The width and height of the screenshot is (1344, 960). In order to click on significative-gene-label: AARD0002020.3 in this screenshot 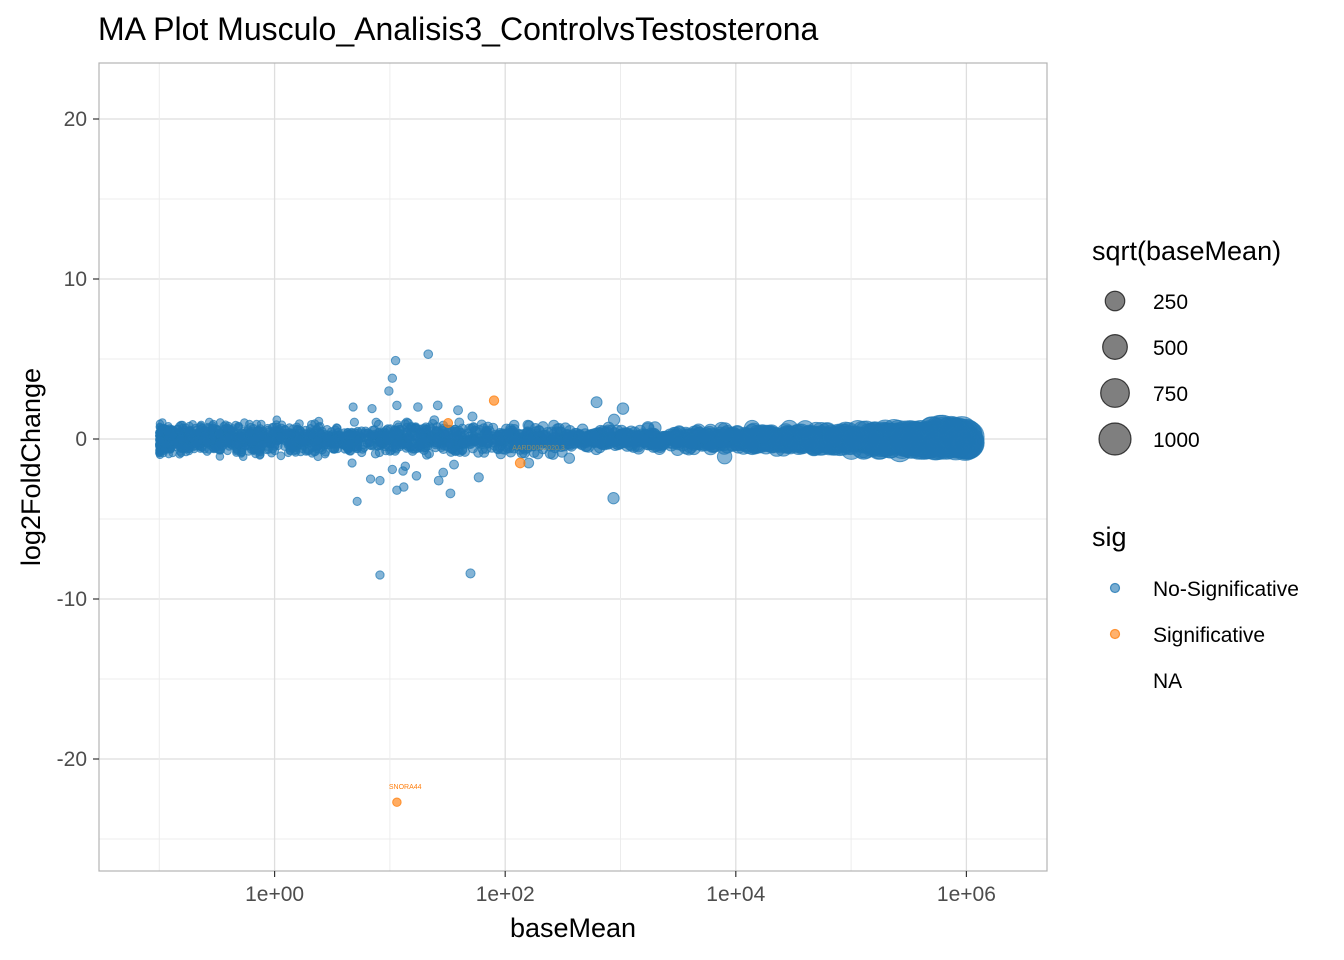, I will do `click(538, 448)`.